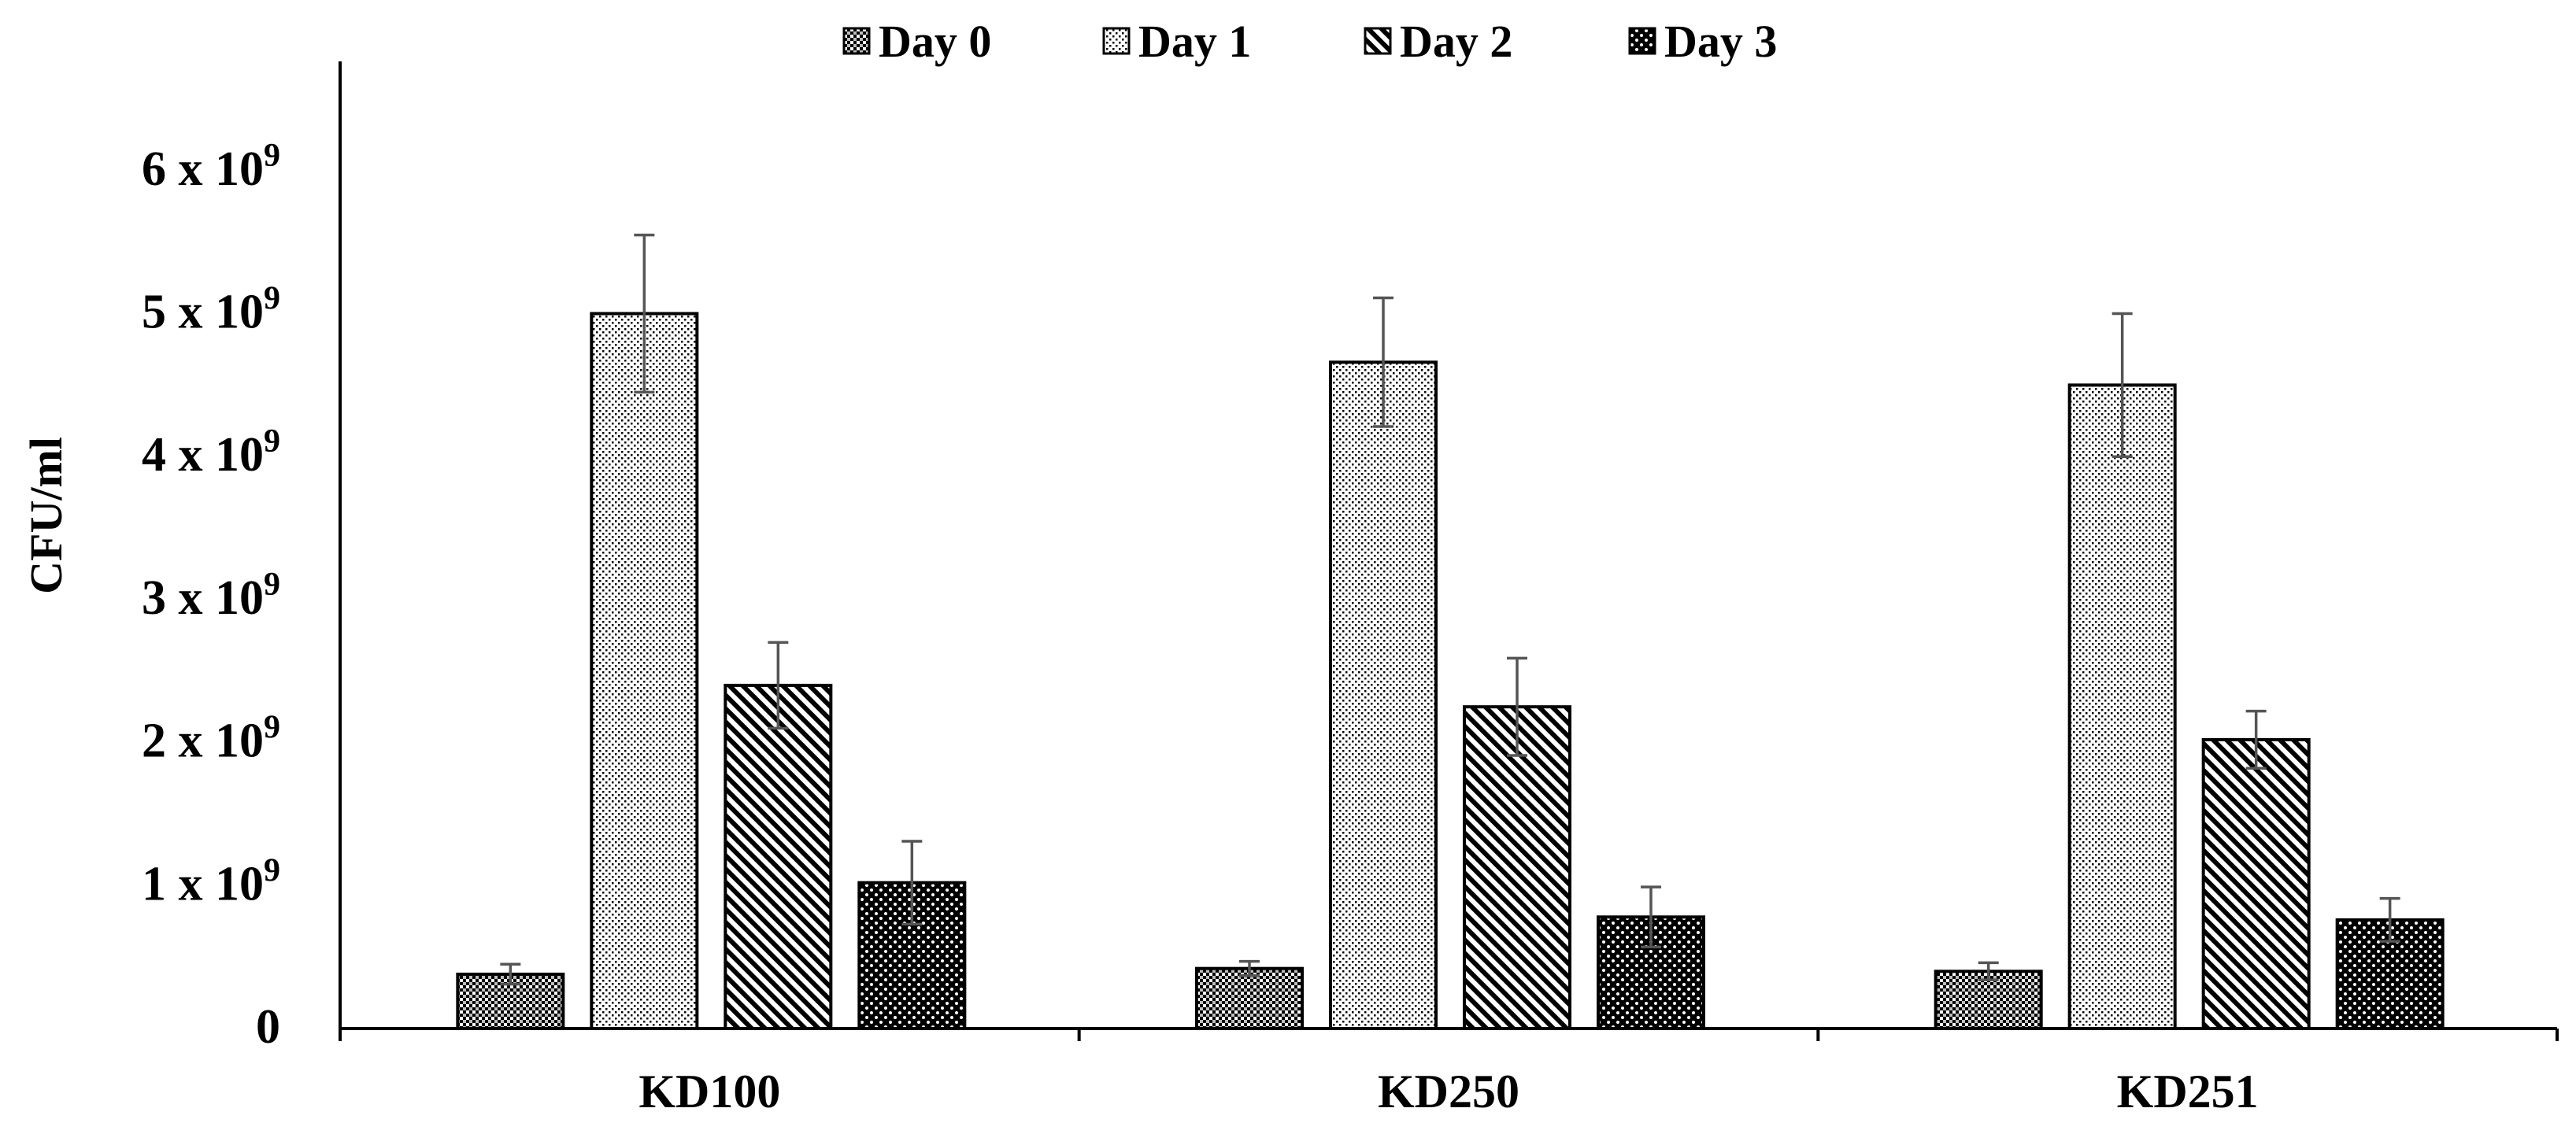 This screenshot has width=2576, height=1134. What do you see at coordinates (2122, 707) in the screenshot?
I see `bar-day-1-kd251` at bounding box center [2122, 707].